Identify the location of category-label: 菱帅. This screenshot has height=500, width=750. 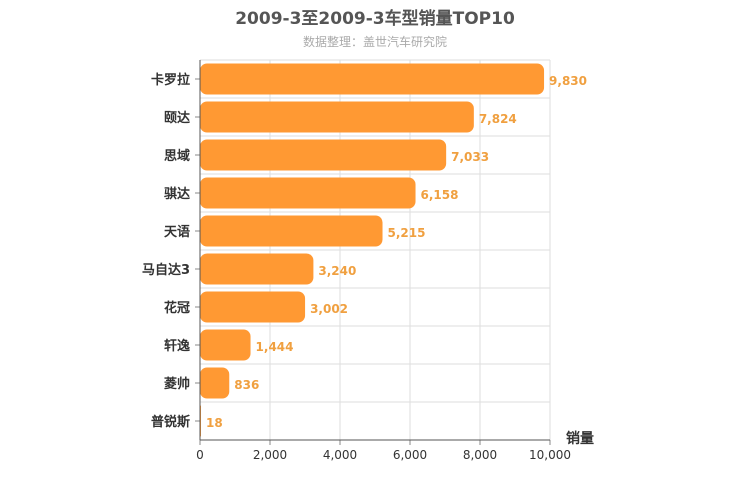
(177, 384).